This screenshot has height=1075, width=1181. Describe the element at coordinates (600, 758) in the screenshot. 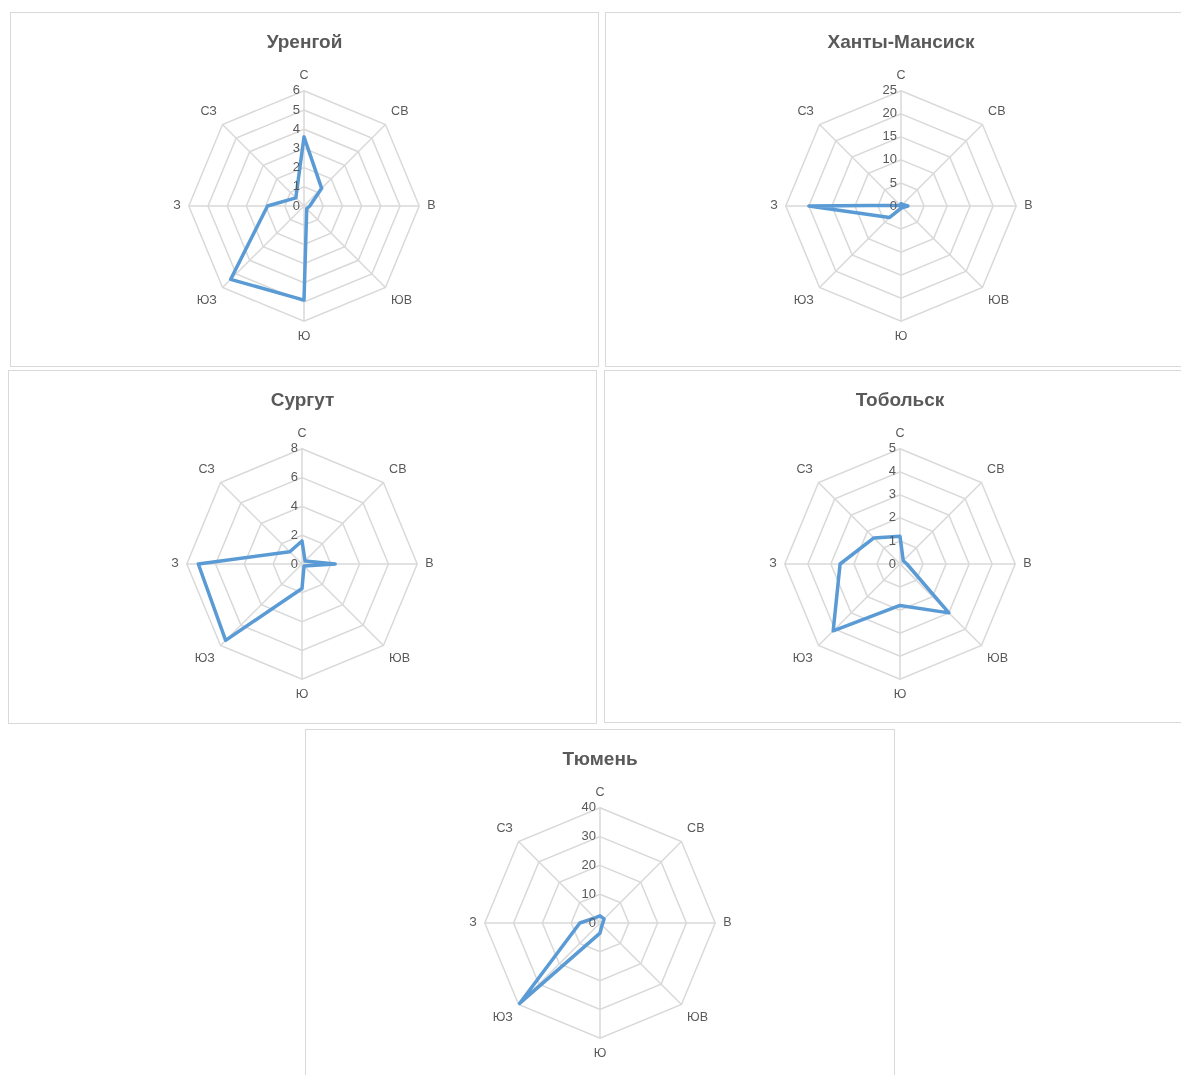

I see `chart-title: Тюмень` at that location.